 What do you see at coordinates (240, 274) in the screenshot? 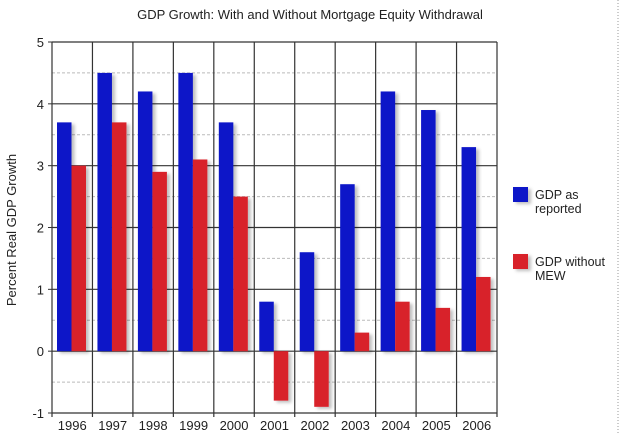
I see `bar-gdp-without-mew-2000` at bounding box center [240, 274].